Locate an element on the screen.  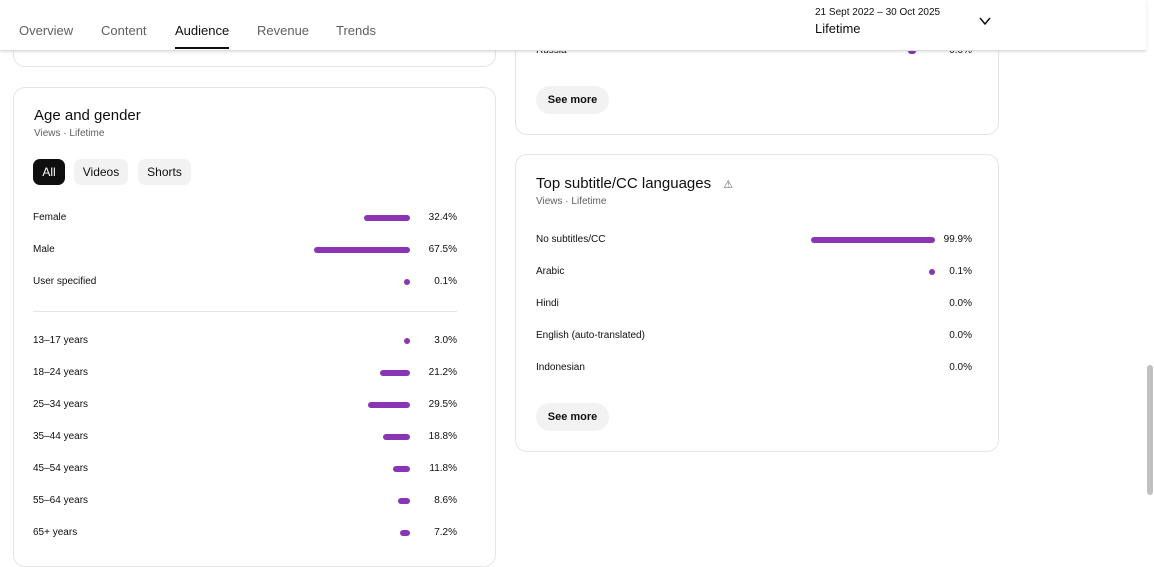
row-value: 3.0% is located at coordinates (445, 340).